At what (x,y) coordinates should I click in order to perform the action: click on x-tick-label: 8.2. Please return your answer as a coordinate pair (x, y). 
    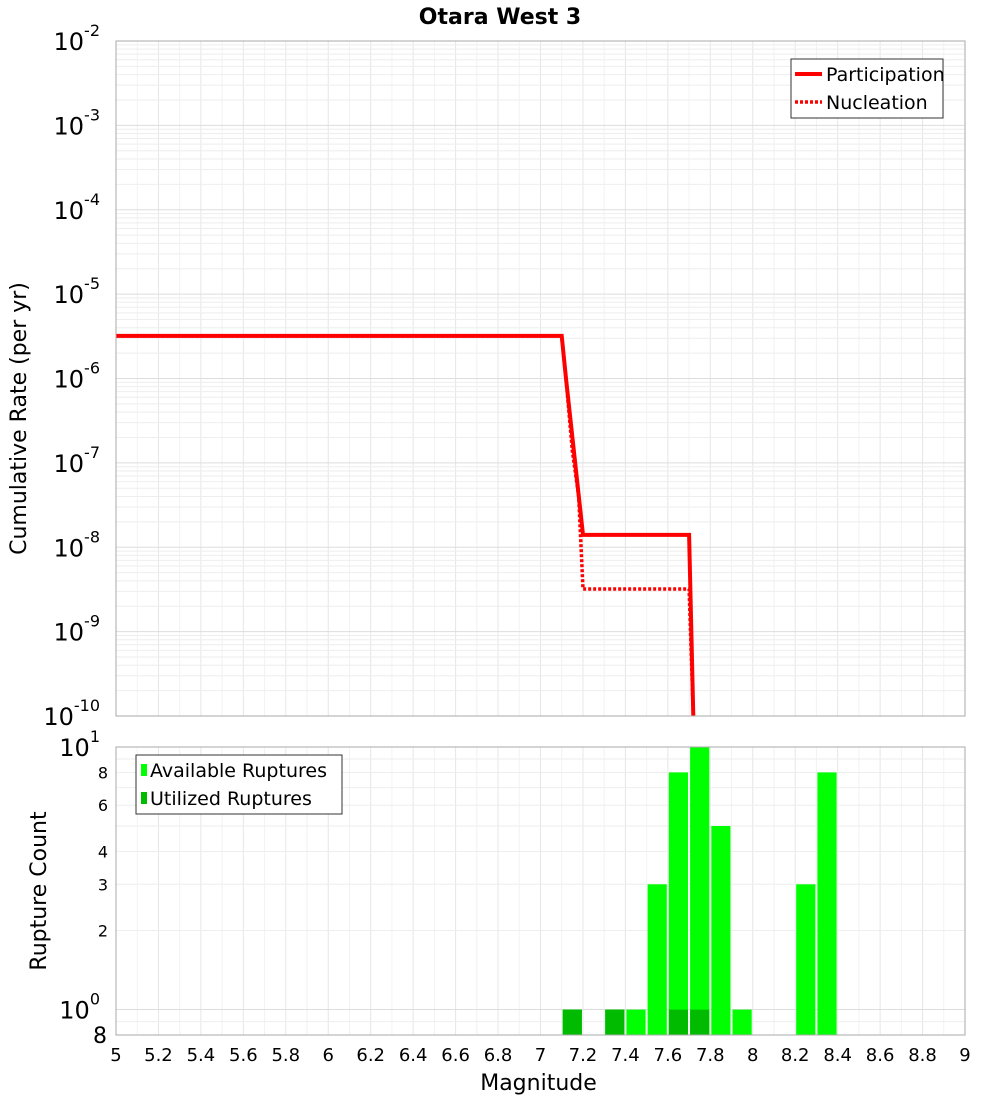
    Looking at the image, I should click on (795, 1055).